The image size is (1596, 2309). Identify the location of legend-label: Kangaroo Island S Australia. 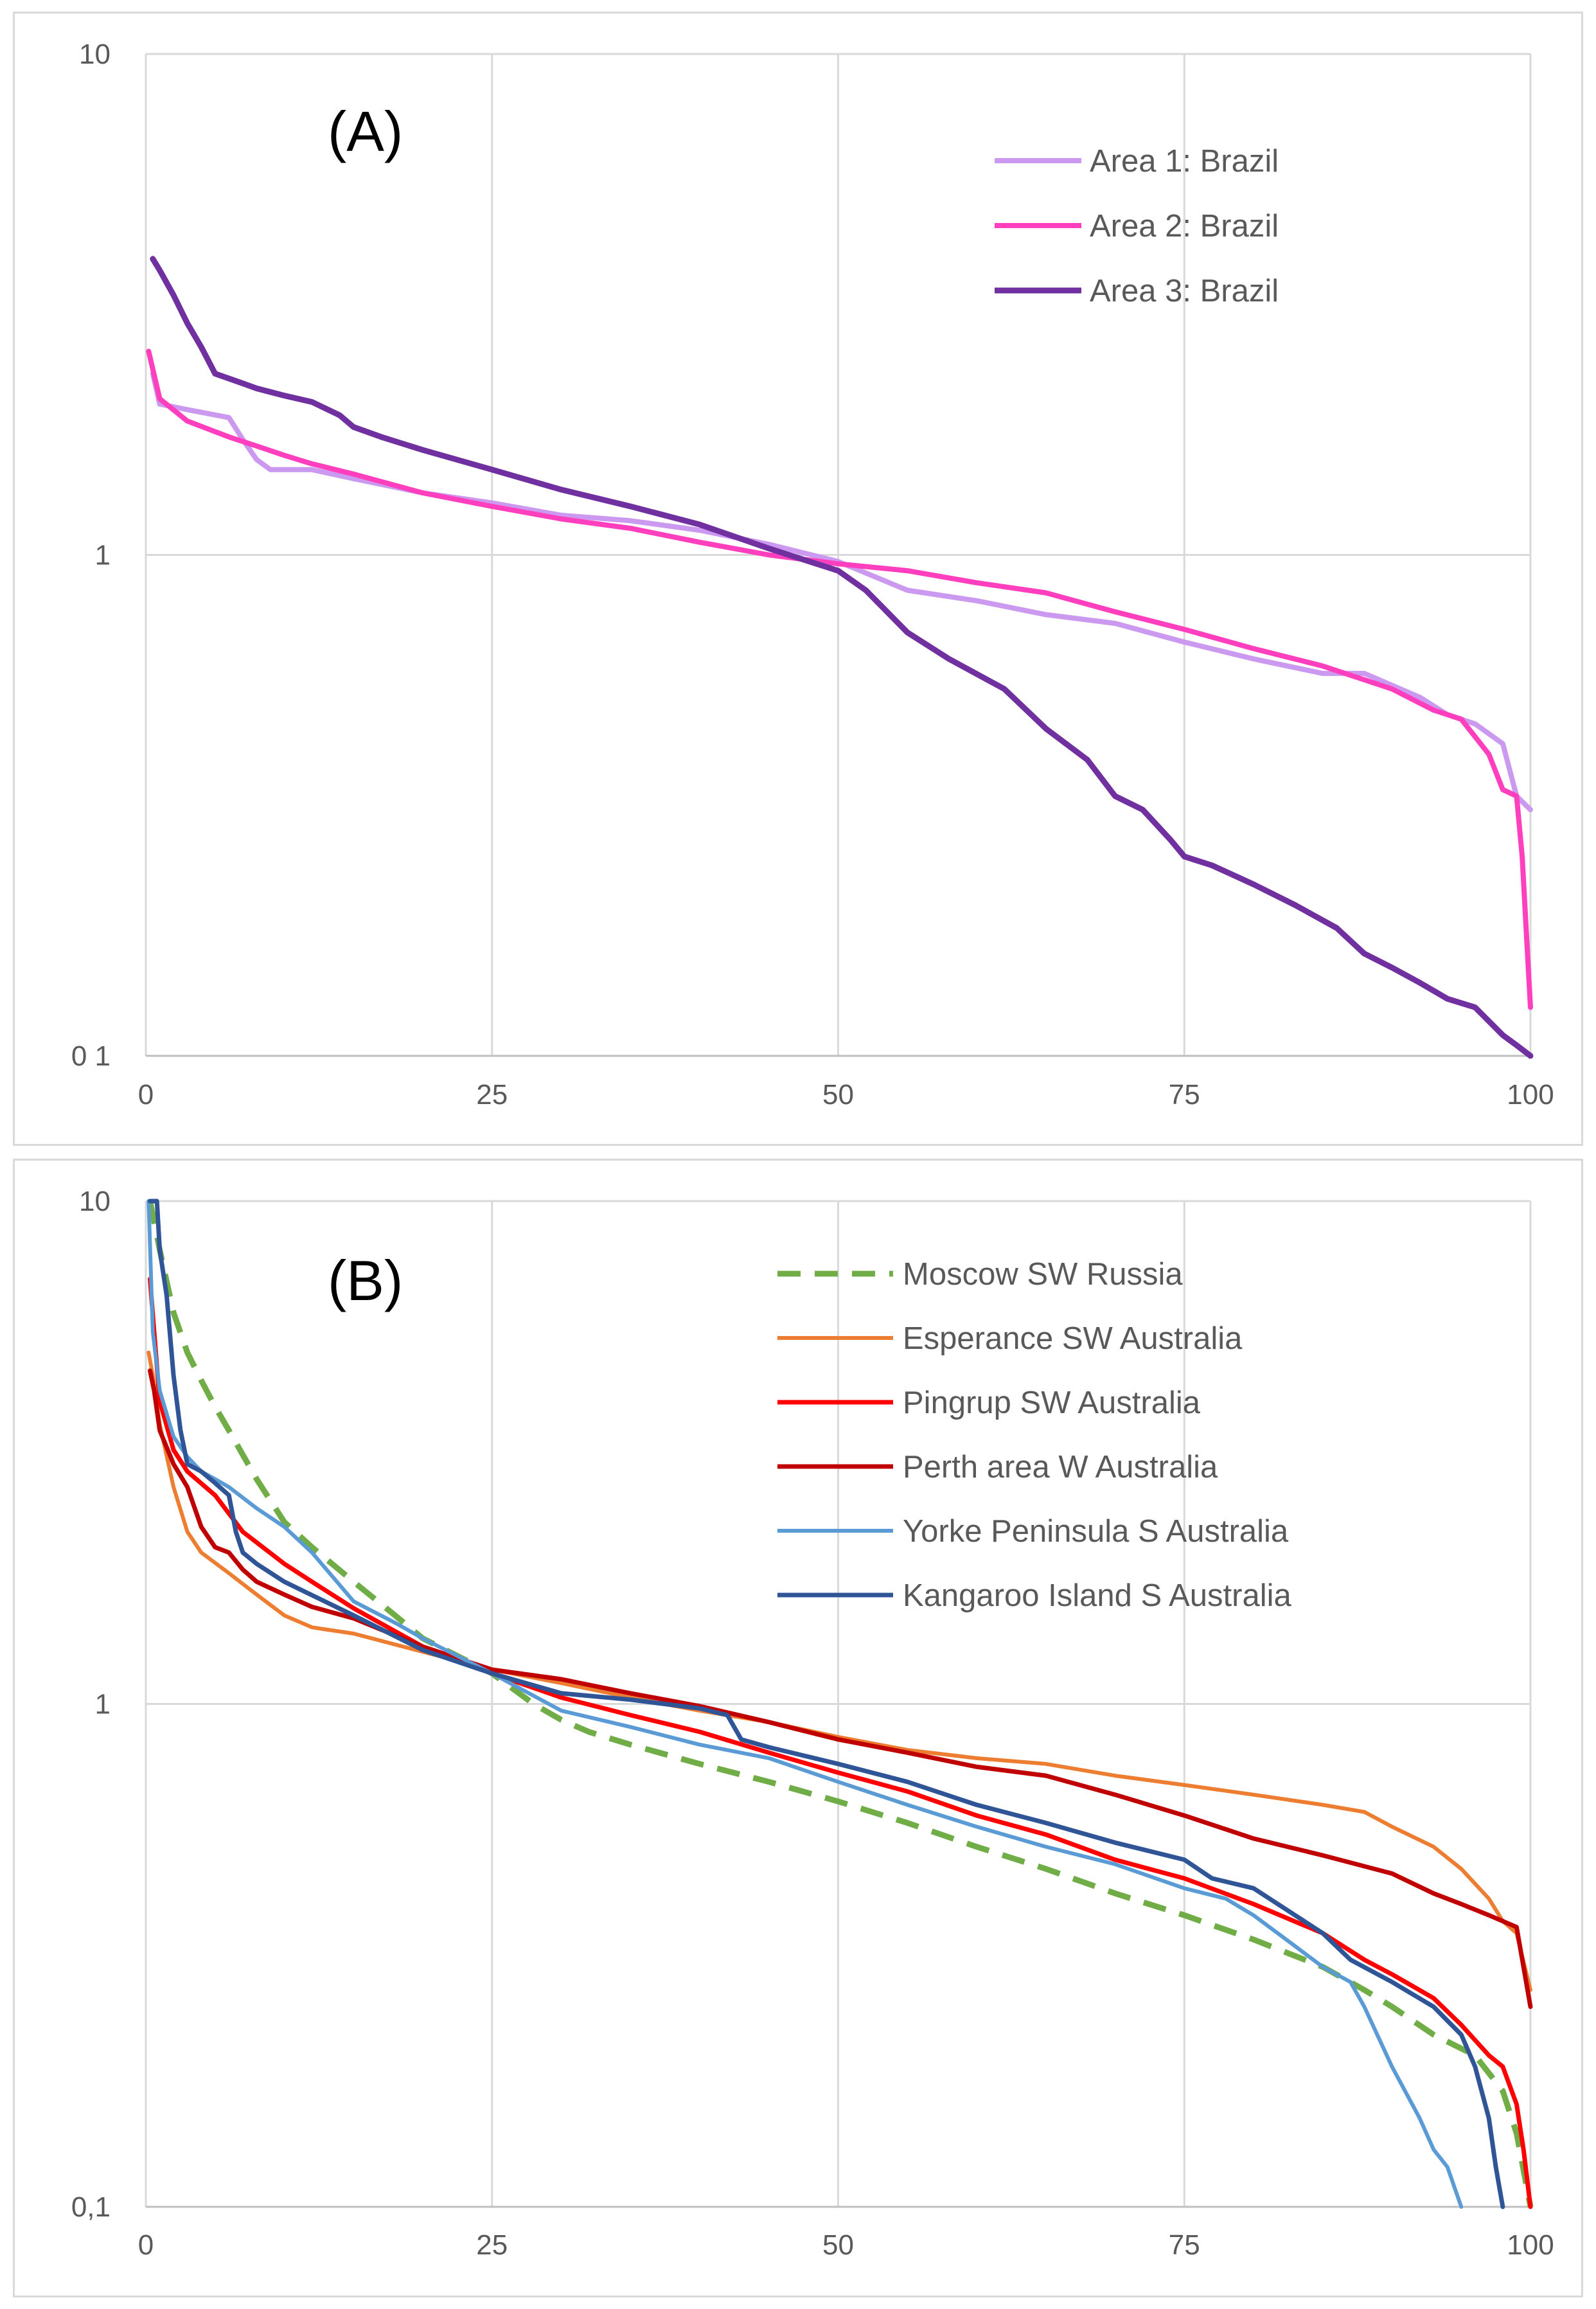
(1097, 1595).